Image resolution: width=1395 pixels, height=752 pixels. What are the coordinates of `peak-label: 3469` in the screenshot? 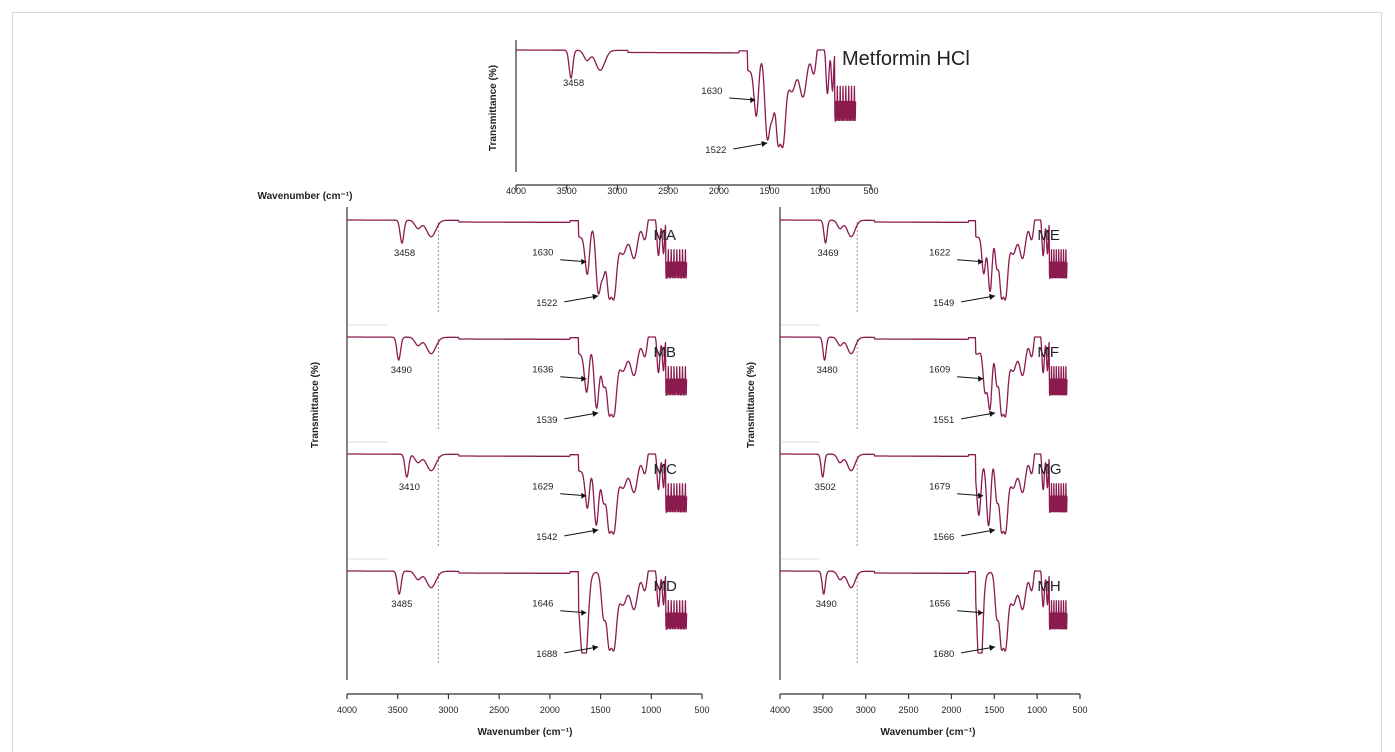 It's located at (828, 253).